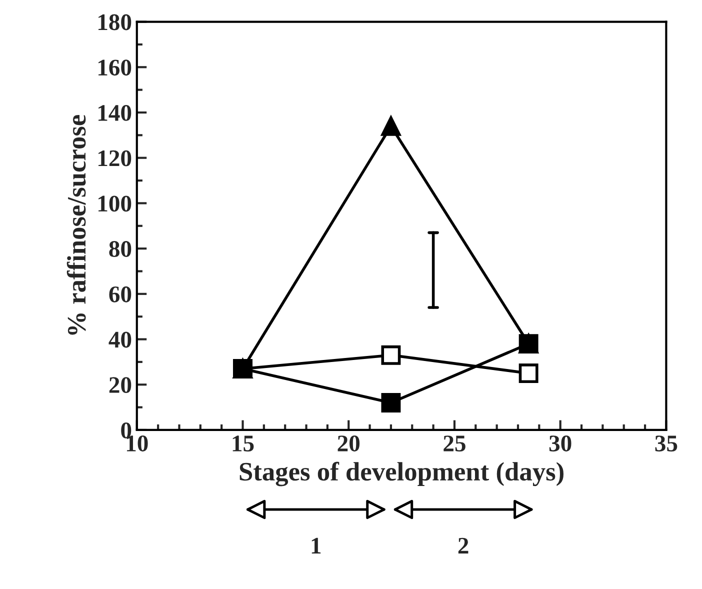 The height and width of the screenshot is (589, 702). Describe the element at coordinates (115, 68) in the screenshot. I see `y-tick-label: 160` at that location.